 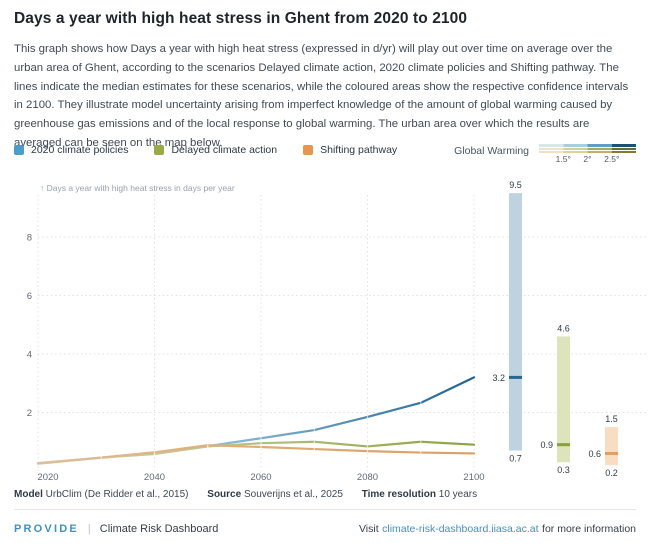 I want to click on ci-high-label: 4.6, so click(x=563, y=328).